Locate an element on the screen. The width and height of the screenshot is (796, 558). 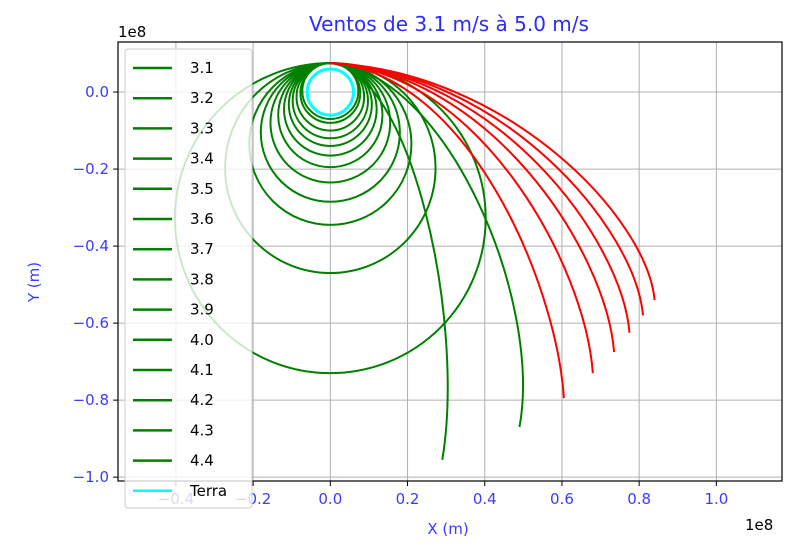
y-tick-label: 0.0 is located at coordinates (97, 92).